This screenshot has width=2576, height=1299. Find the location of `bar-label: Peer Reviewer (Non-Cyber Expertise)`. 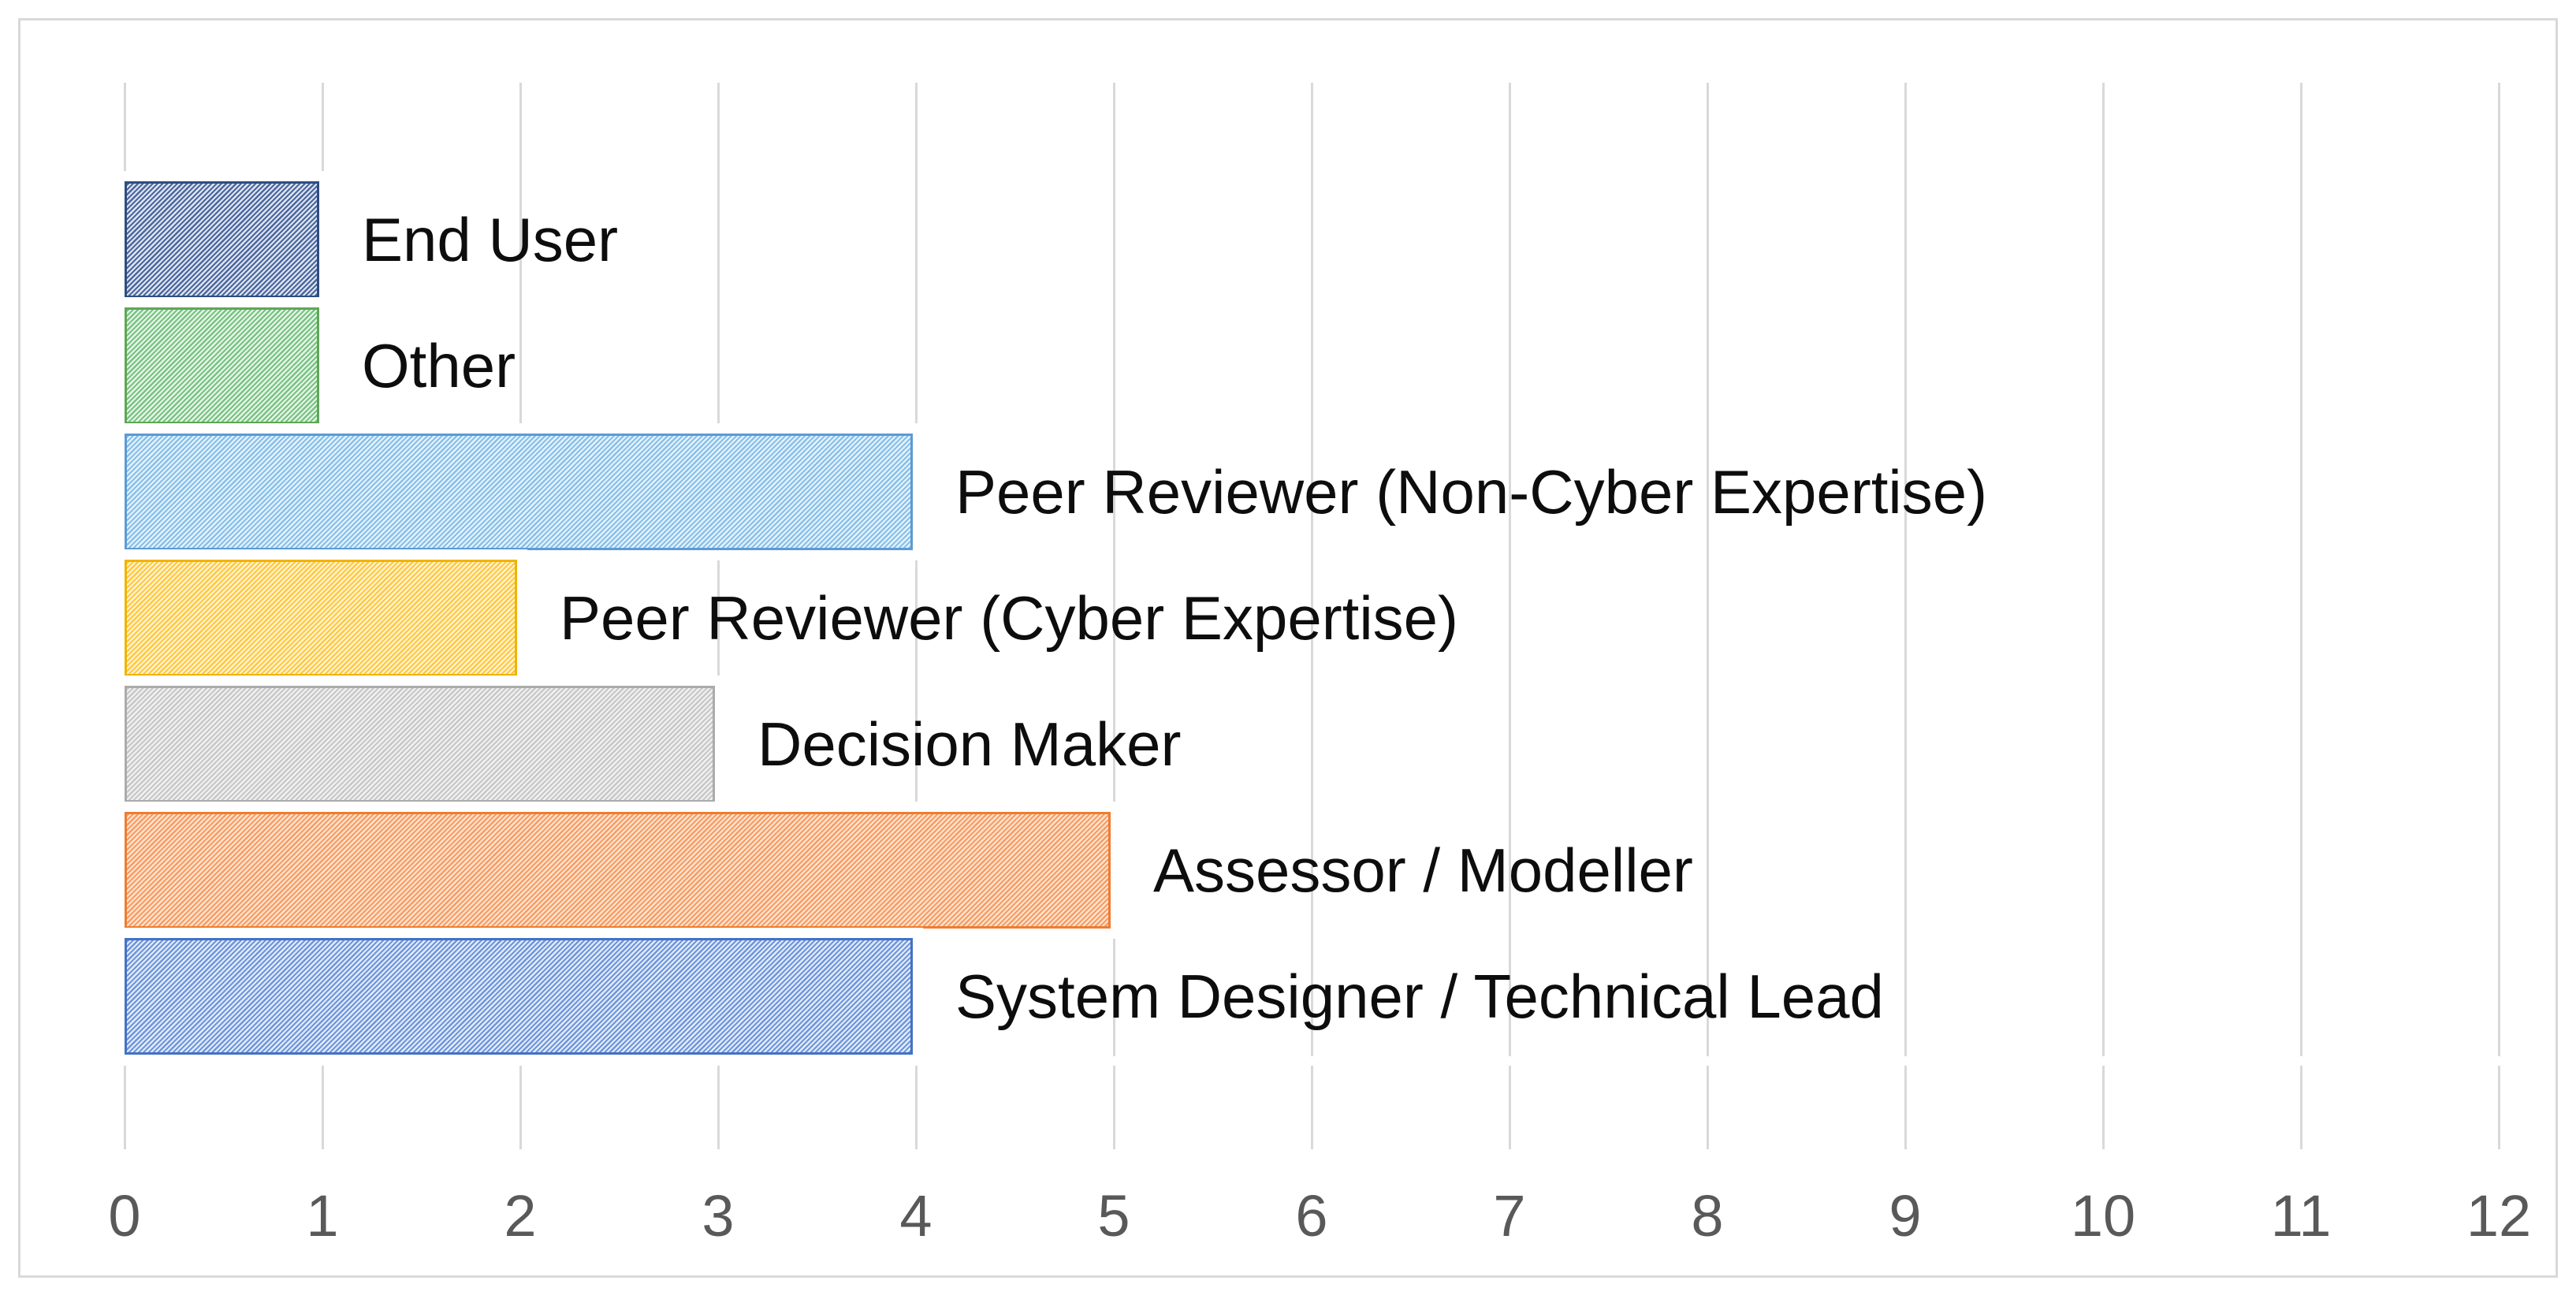

bar-label: Peer Reviewer (Non-Cyber Expertise) is located at coordinates (1471, 492).